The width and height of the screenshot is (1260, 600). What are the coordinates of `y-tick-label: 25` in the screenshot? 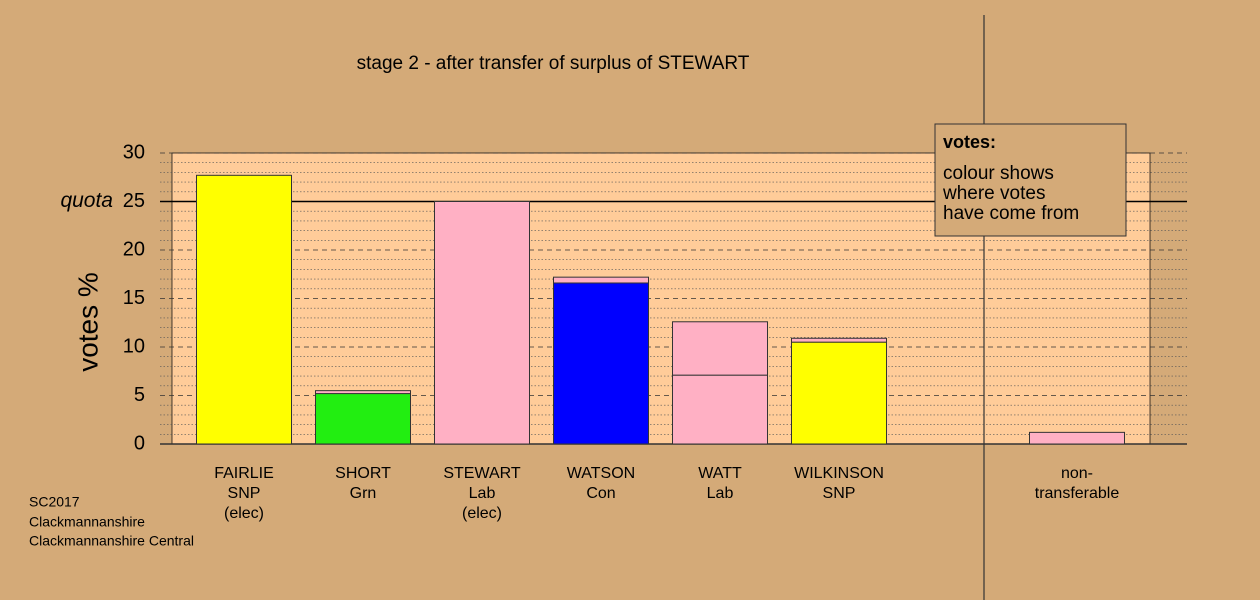 It's located at (134, 201).